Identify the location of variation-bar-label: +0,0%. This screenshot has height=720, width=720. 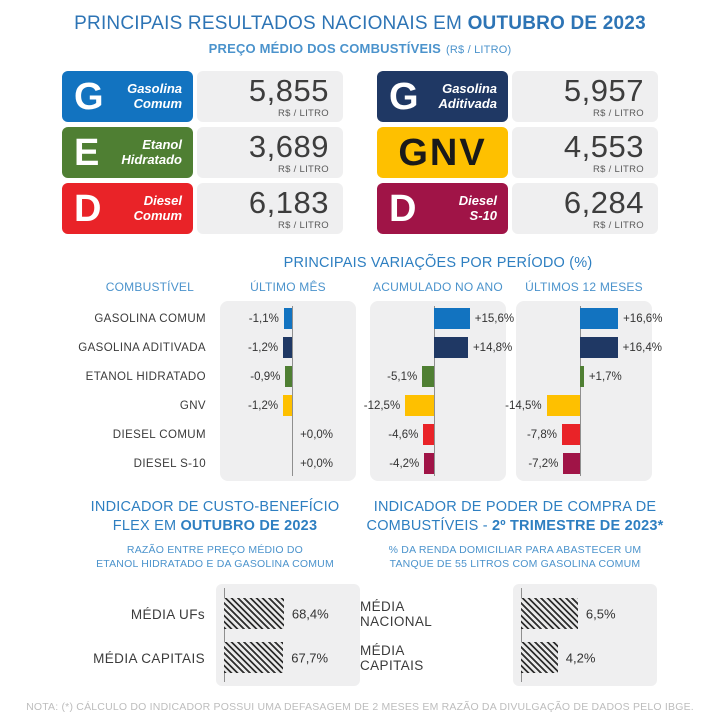
(317, 463).